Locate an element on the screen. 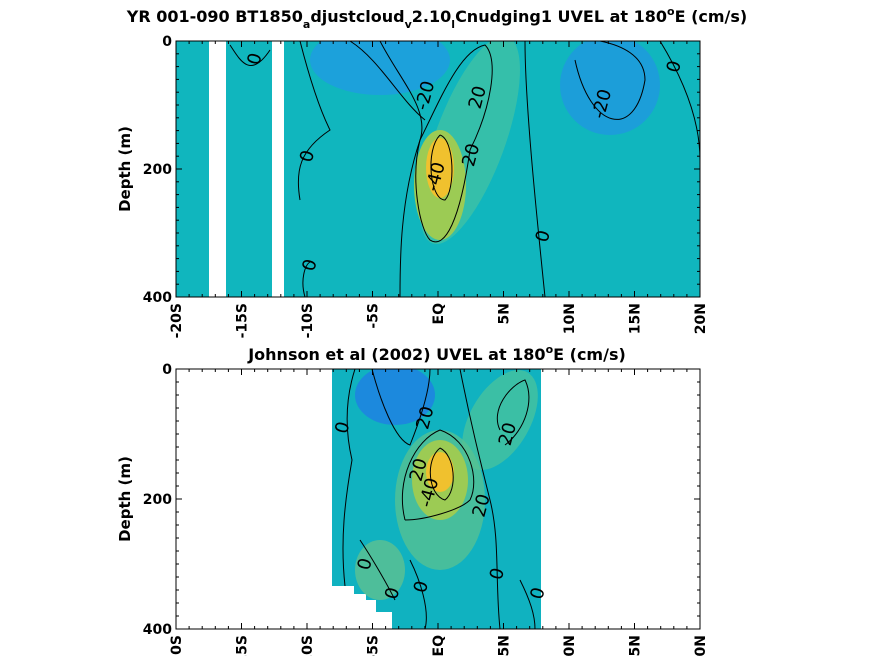  contour-zero-west is located at coordinates (250, 55).